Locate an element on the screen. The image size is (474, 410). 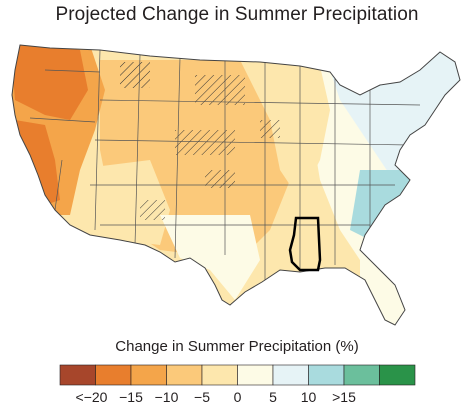
legend-colorbar: <−20 −15 −10 −5 0 5 10 >15 is located at coordinates (237, 384).